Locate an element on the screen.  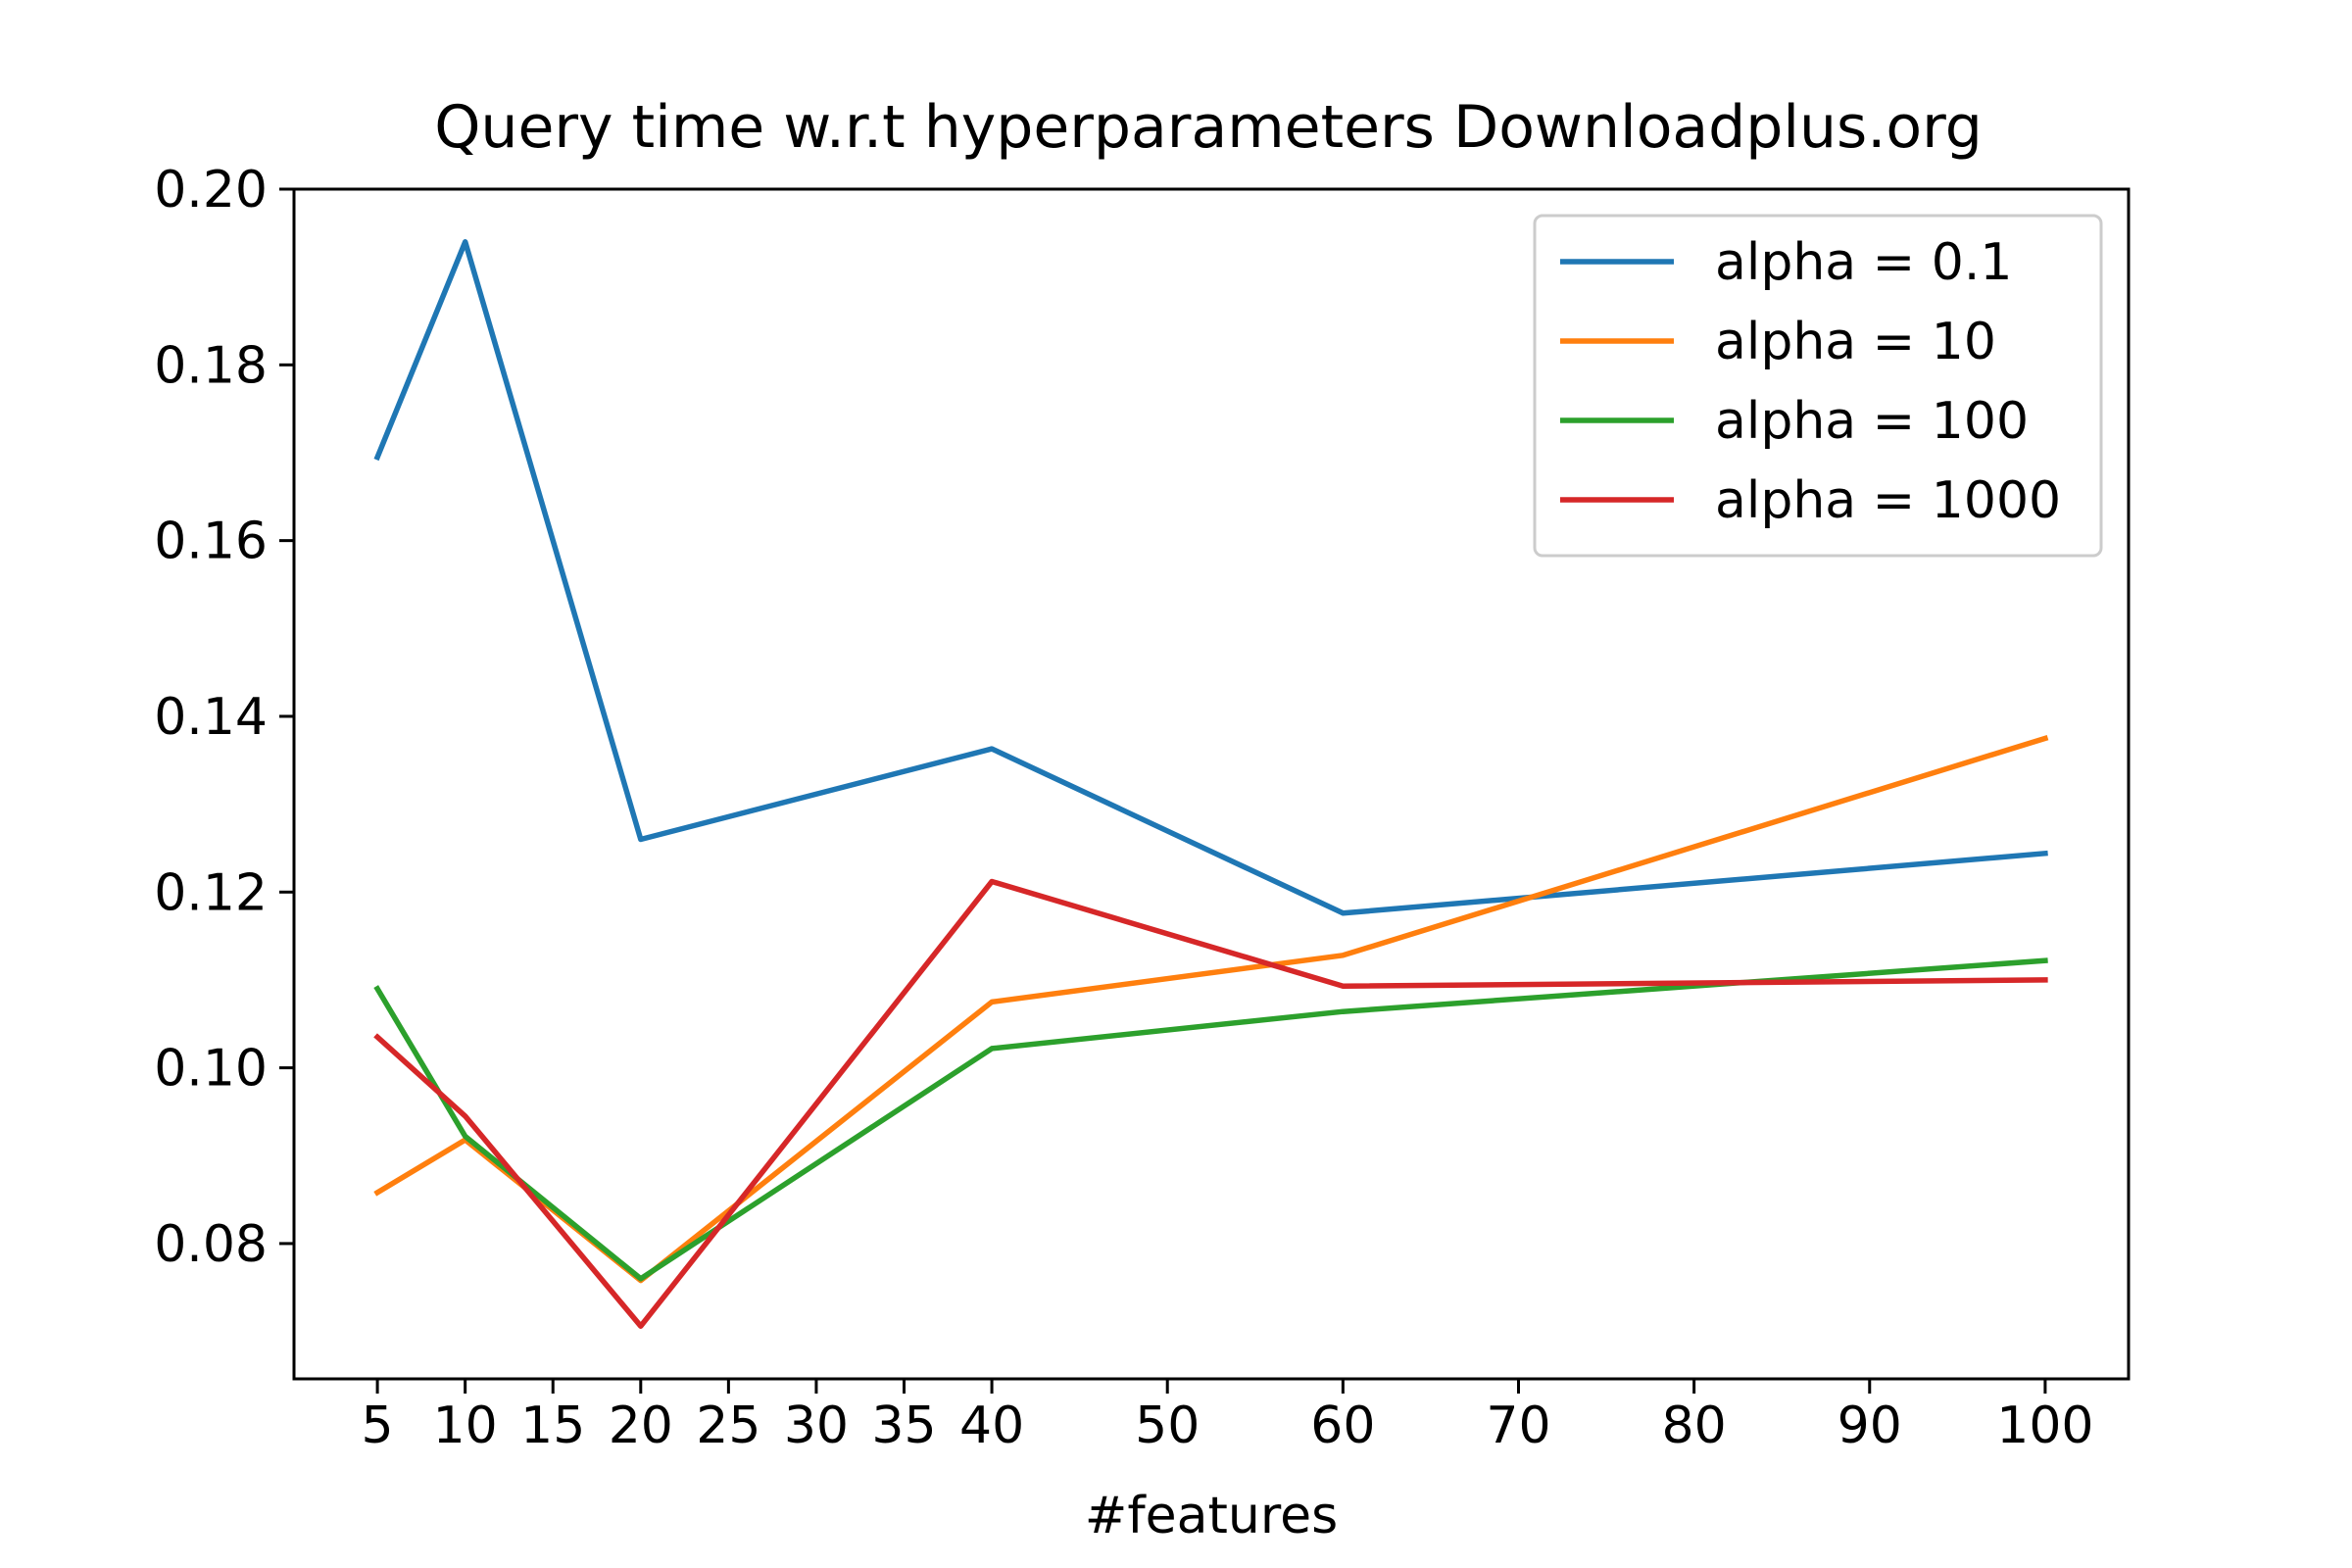
x-axis: 5 10 15 20 25 30 35 40 50 60 70 80 90 100 is located at coordinates (1228, 1417).